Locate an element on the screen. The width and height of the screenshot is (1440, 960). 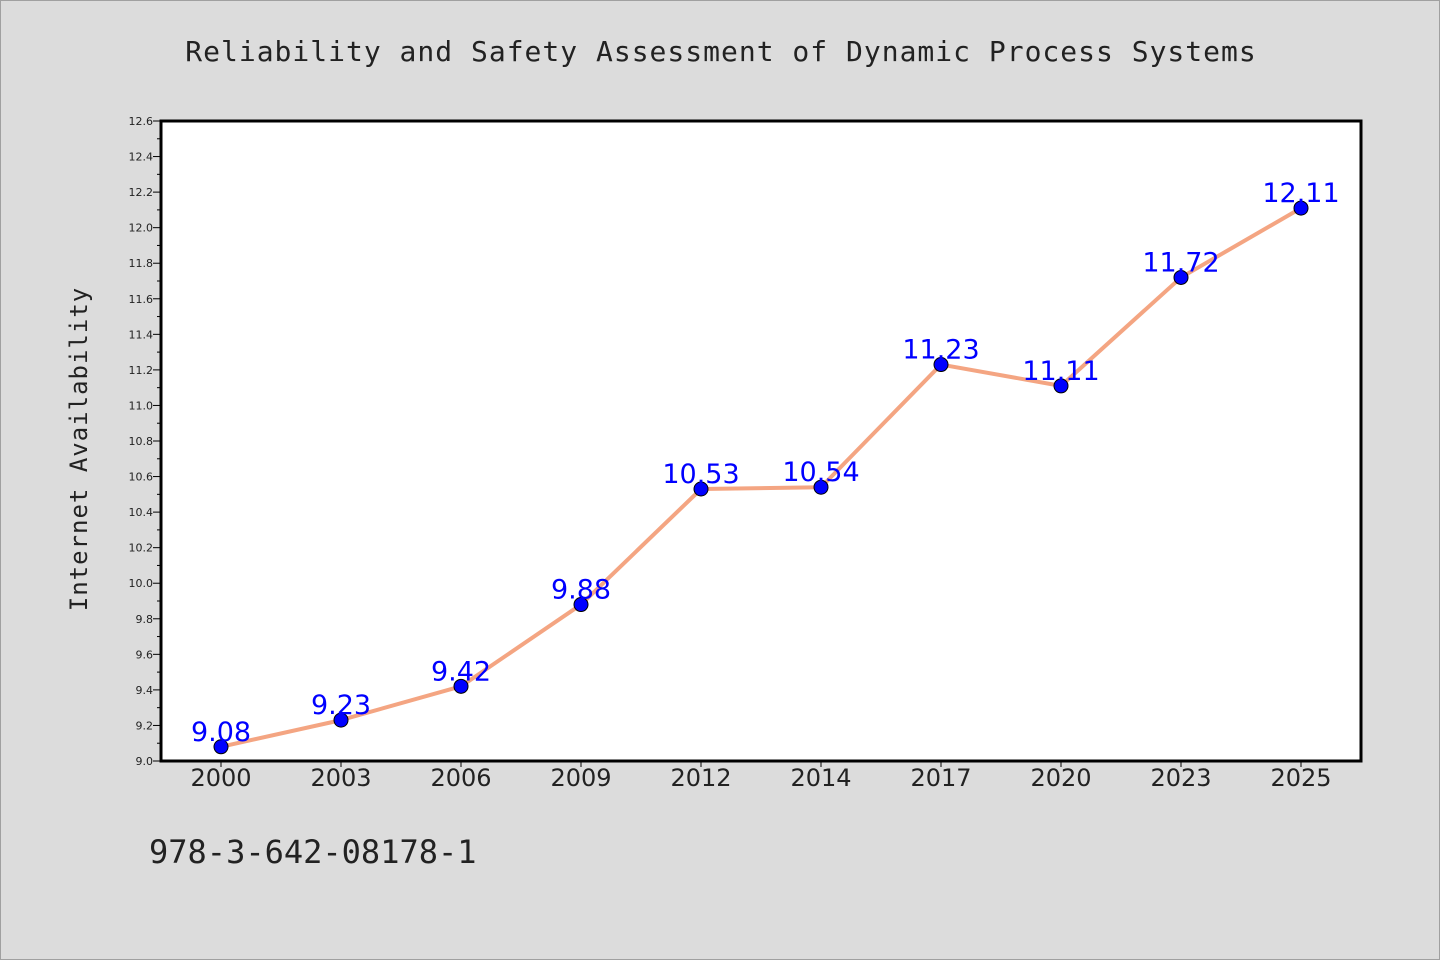
data-label: 11.11 is located at coordinates (1060, 371).